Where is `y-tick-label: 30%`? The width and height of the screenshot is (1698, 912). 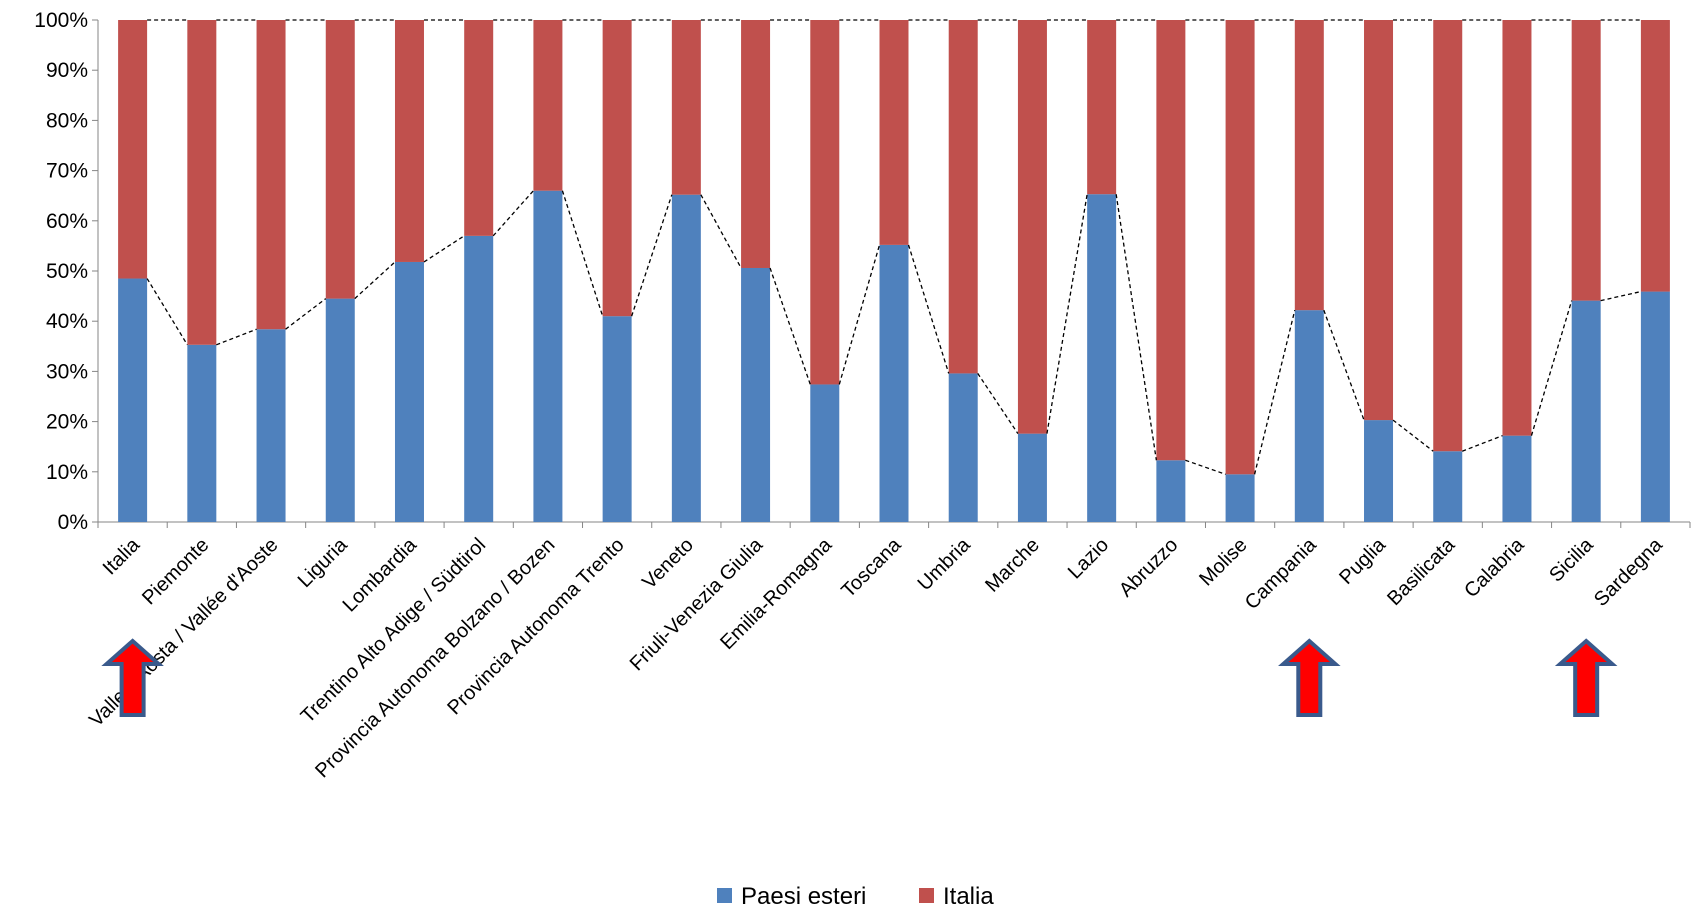 y-tick-label: 30% is located at coordinates (67, 371).